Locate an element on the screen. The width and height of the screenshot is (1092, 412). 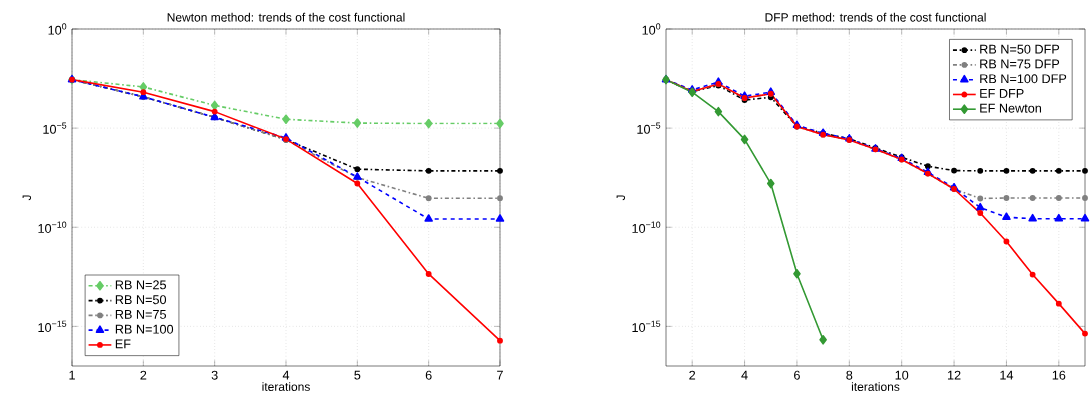
legend-label: RB N=100 is located at coordinates (144, 329).